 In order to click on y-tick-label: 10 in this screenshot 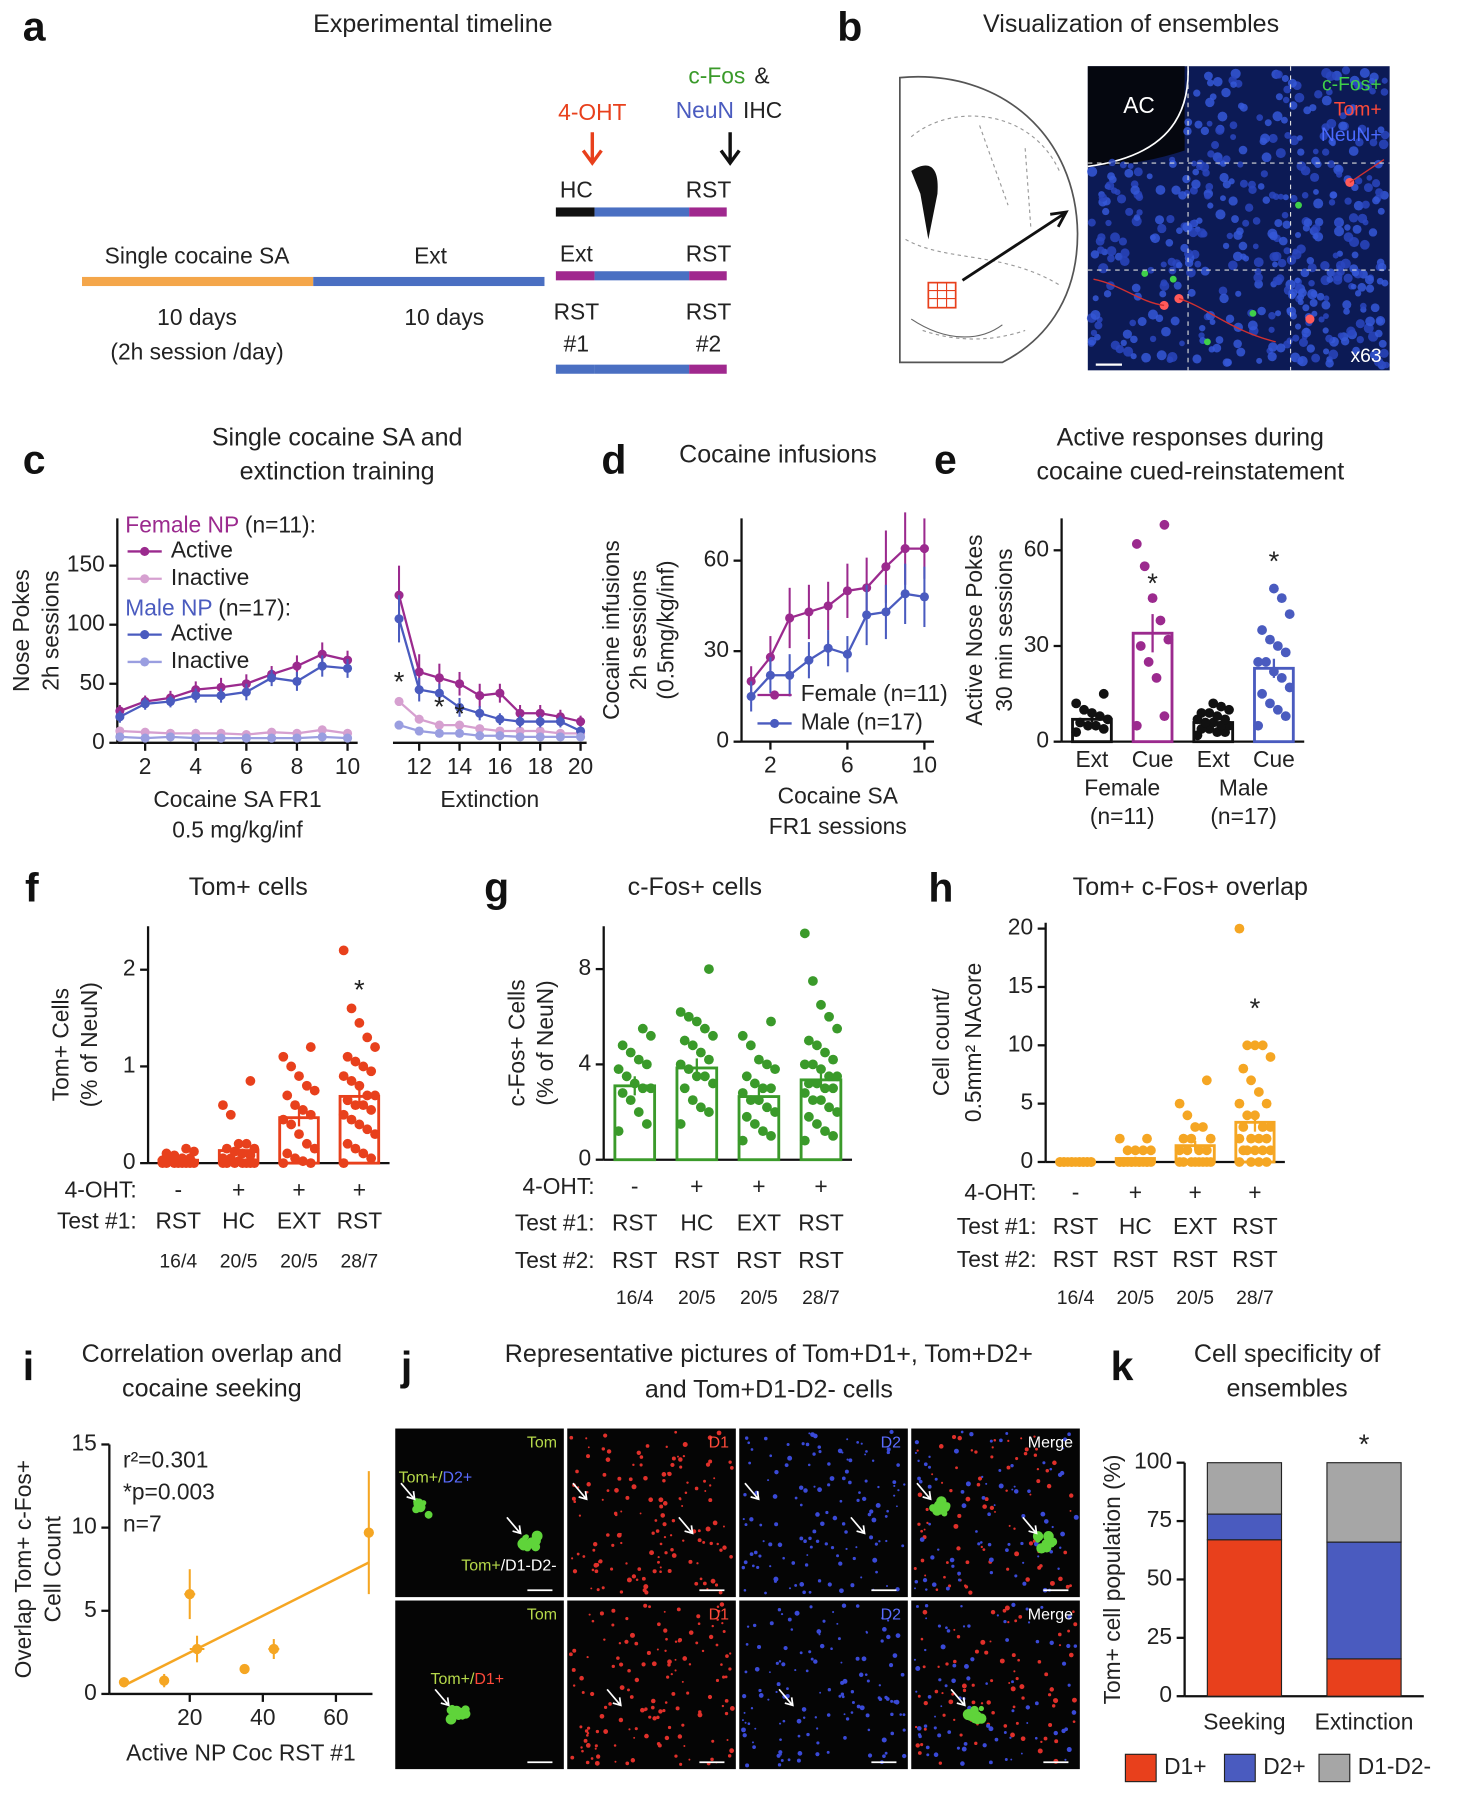, I will do `click(1020, 1043)`.